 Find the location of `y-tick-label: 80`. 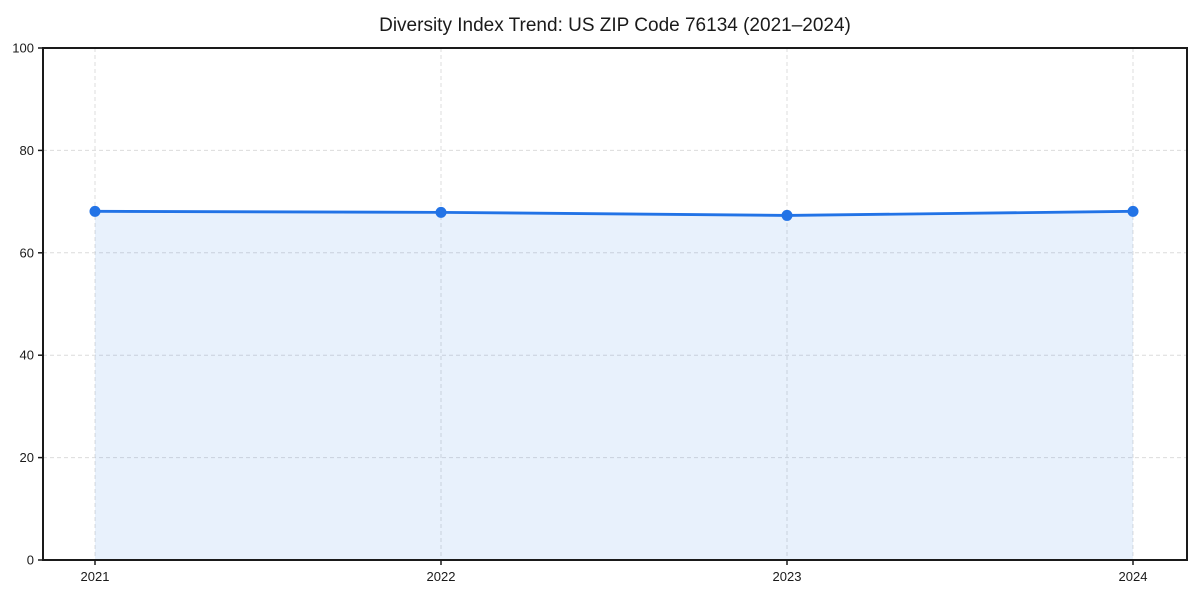

y-tick-label: 80 is located at coordinates (27, 150).